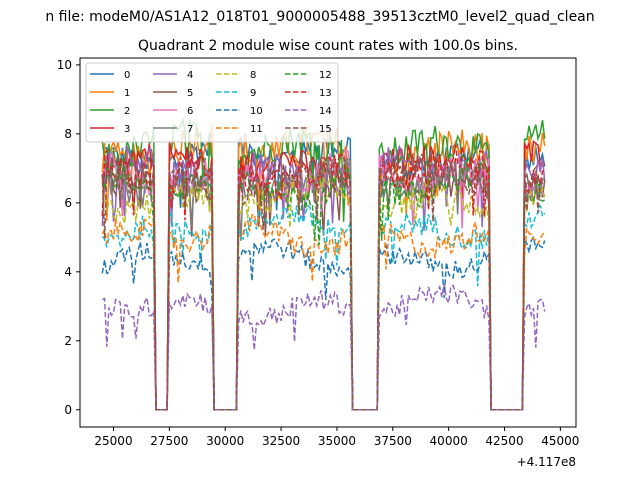 The height and width of the screenshot is (480, 640). Describe the element at coordinates (68, 203) in the screenshot. I see `y-tick-label: 6` at that location.